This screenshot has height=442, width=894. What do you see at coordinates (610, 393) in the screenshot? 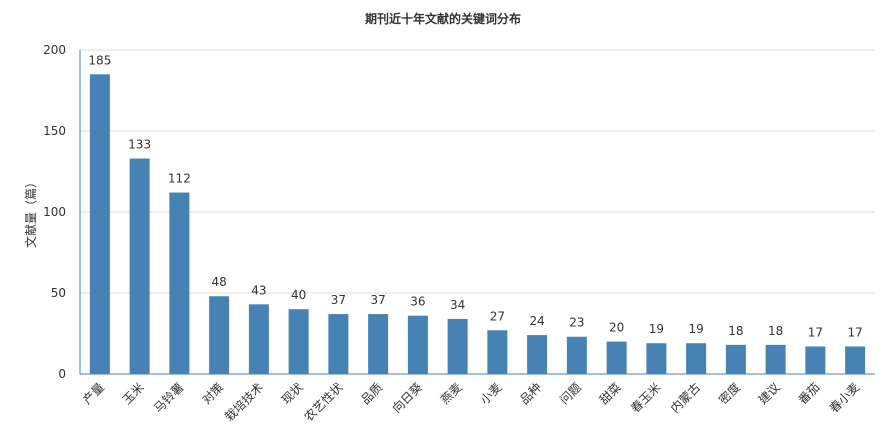
I see `x-tick-label: 甜菜` at bounding box center [610, 393].